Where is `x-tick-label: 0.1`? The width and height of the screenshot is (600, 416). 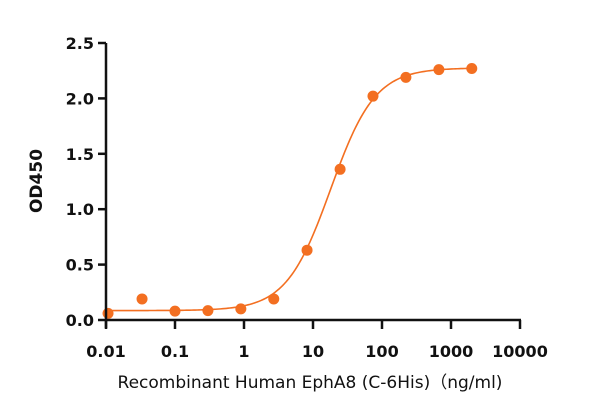 x-tick-label: 0.1 is located at coordinates (175, 351).